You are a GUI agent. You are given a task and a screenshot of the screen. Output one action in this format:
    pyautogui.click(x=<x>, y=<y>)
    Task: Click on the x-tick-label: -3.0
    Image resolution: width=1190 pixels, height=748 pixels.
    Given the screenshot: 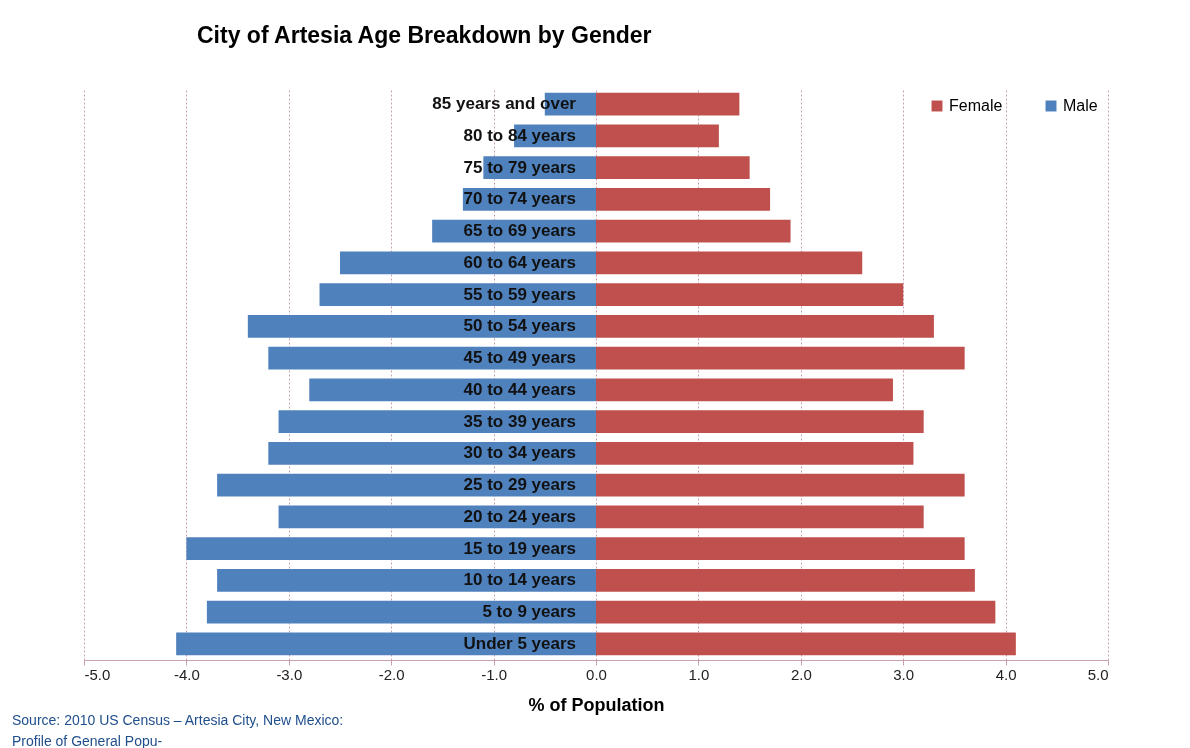 What is the action you would take?
    pyautogui.click(x=289, y=674)
    